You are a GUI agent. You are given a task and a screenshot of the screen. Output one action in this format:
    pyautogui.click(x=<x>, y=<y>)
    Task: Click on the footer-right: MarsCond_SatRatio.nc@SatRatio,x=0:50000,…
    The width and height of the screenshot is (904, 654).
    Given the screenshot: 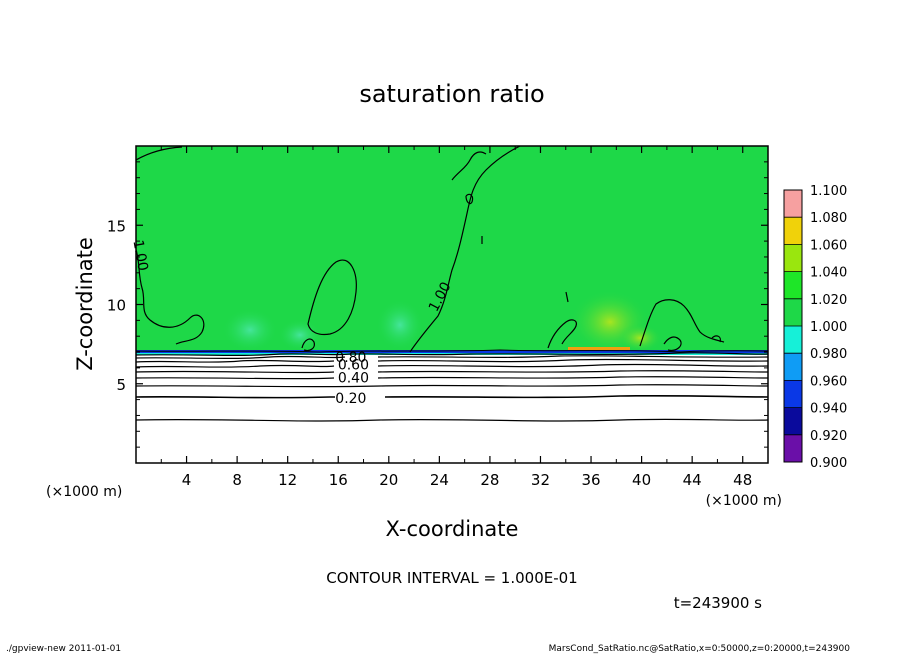 What is the action you would take?
    pyautogui.click(x=700, y=649)
    